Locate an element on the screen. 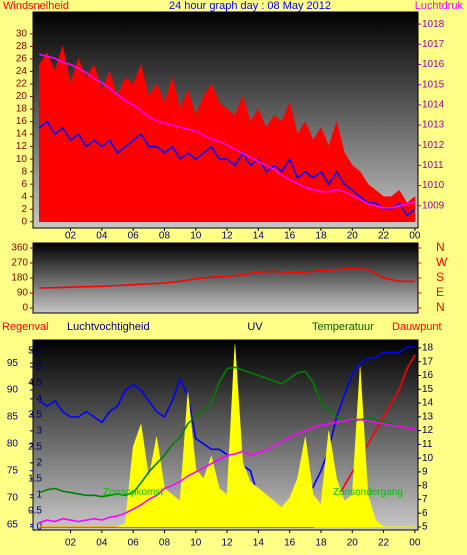 The image size is (467, 555). chart-title: 24 hour graph day : 08 May 2012 is located at coordinates (250, 6).